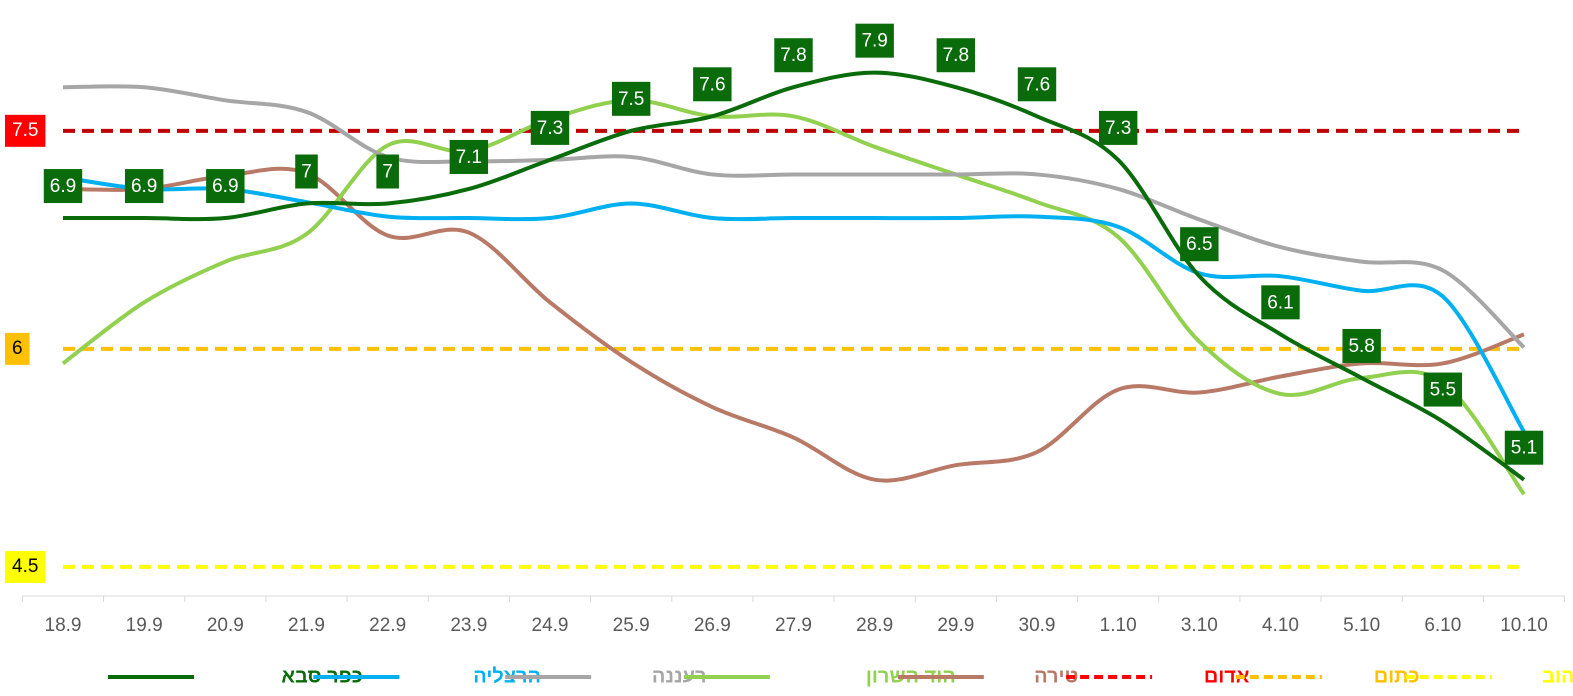 This screenshot has height=696, width=1573. I want to click on threshold-value: 7.5, so click(25, 130).